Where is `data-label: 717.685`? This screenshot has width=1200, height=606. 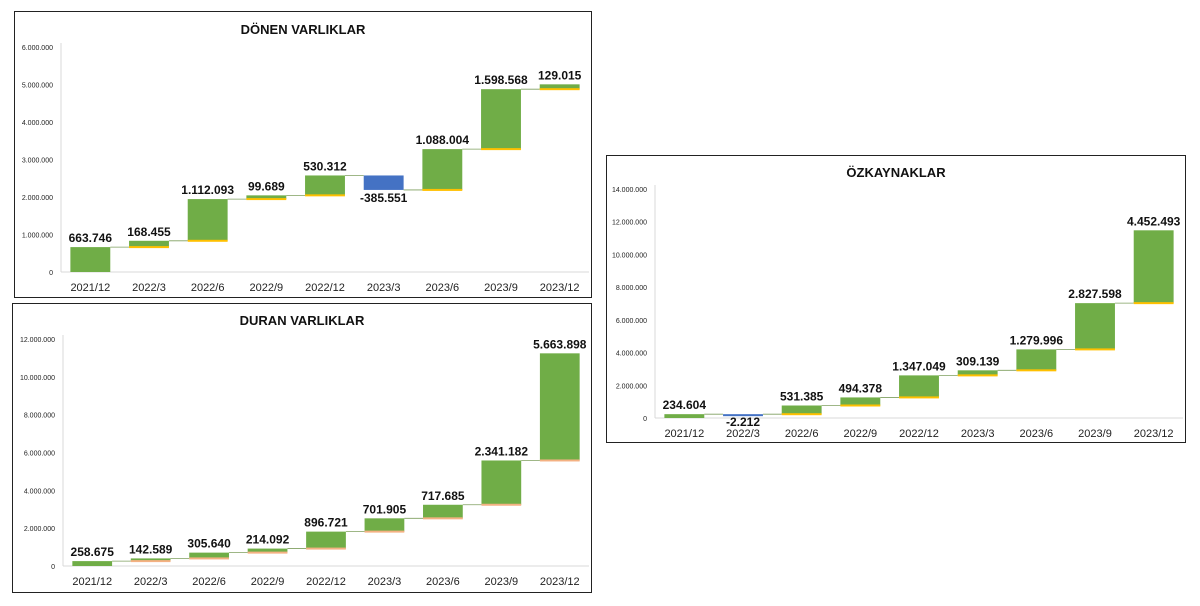
data-label: 717.685 is located at coordinates (443, 496).